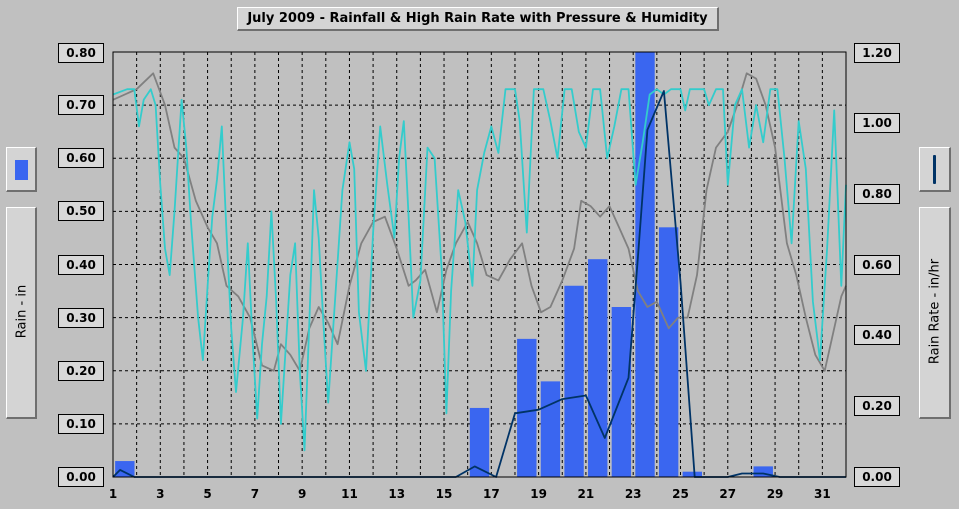 This screenshot has width=959, height=509. Describe the element at coordinates (81, 370) in the screenshot. I see `left-y-tick-label: 0.20` at that location.